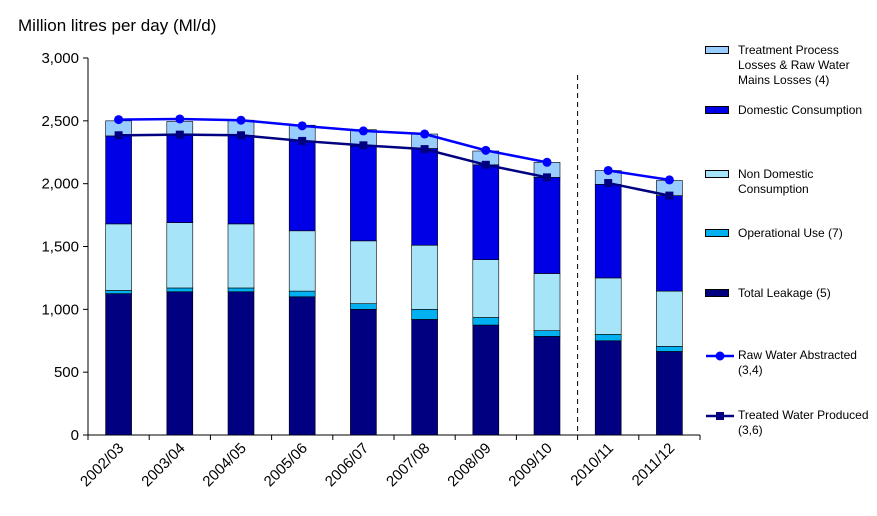 This screenshot has height=516, width=877. Describe the element at coordinates (117, 25) in the screenshot. I see `y-axis-title: Million litres per day (Ml/d)` at that location.